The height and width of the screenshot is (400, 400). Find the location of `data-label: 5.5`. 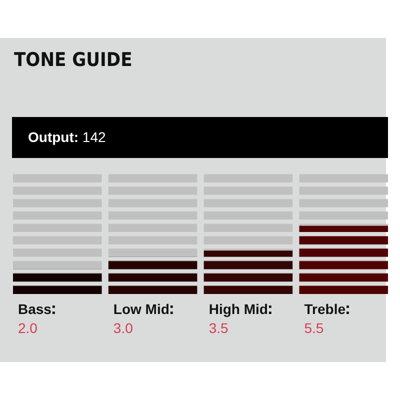

data-label: 5.5 is located at coordinates (314, 328).